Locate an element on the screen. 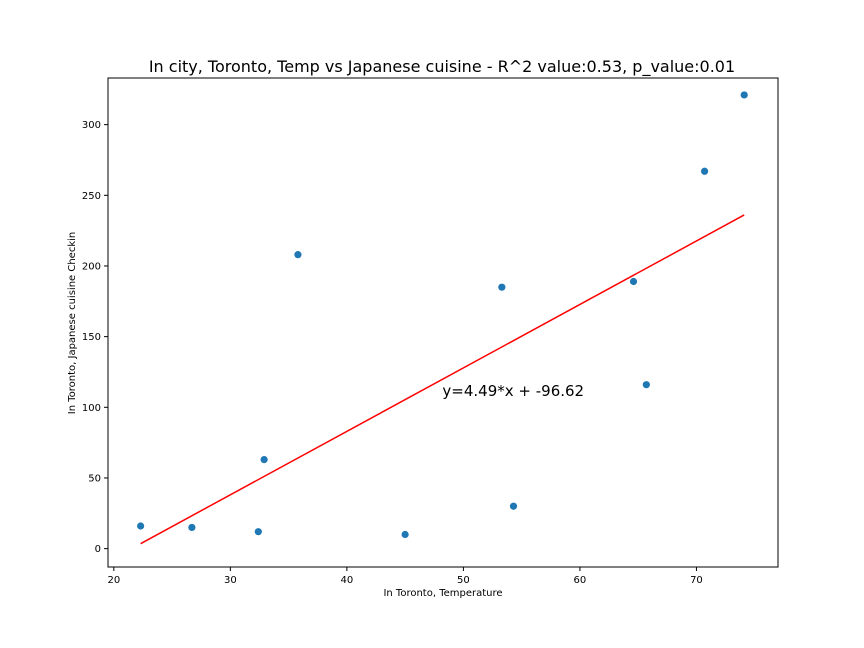 This screenshot has width=864, height=648. y-tick-label: 250 is located at coordinates (91, 196).